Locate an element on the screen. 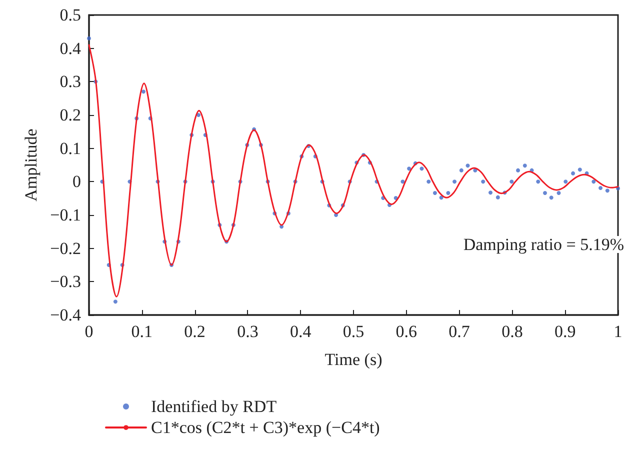 The width and height of the screenshot is (632, 449). legend-label: Identified by RDT is located at coordinates (214, 406).